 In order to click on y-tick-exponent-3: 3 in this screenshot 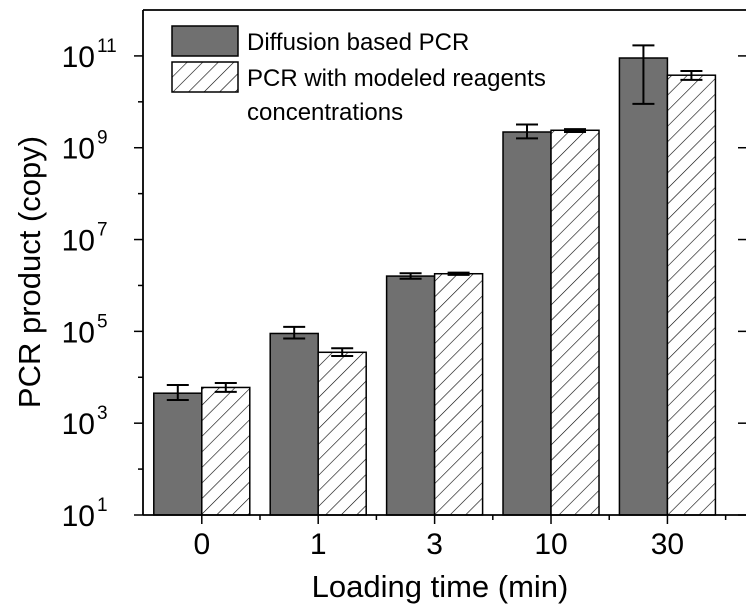, I will do `click(102, 413)`.